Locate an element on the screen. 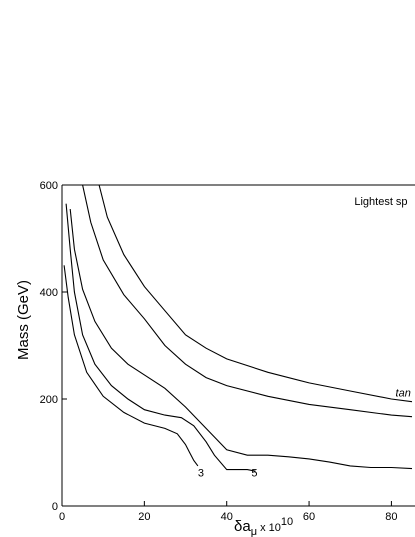 The width and height of the screenshot is (415, 537). x-tick-label: 20 is located at coordinates (144, 517).